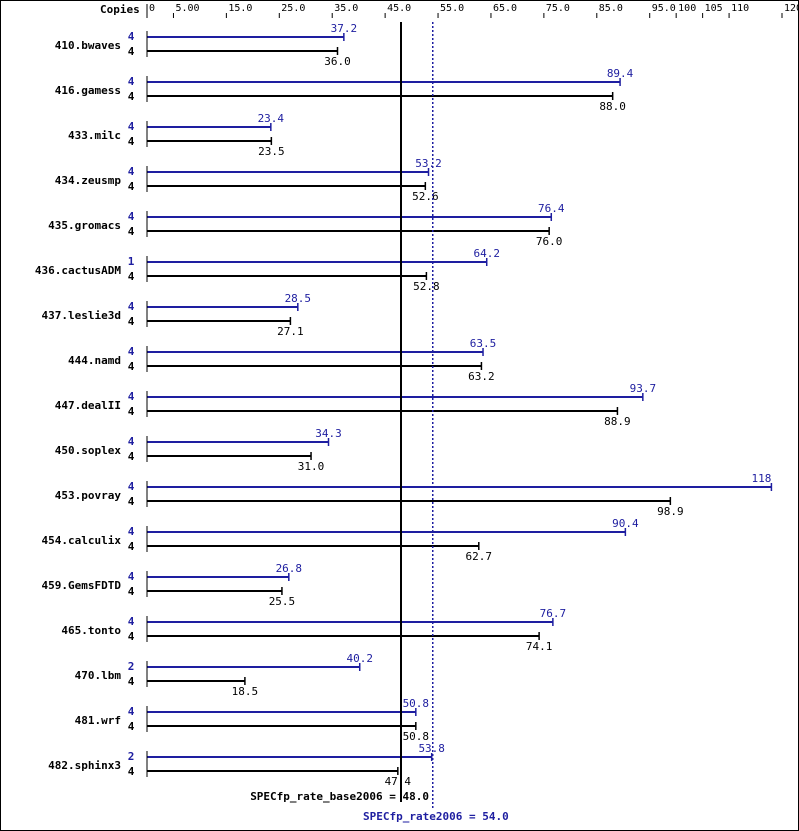  I want to click on base-reference-label: SPECfp_rate_base2006 = 48.0, so click(339, 796).